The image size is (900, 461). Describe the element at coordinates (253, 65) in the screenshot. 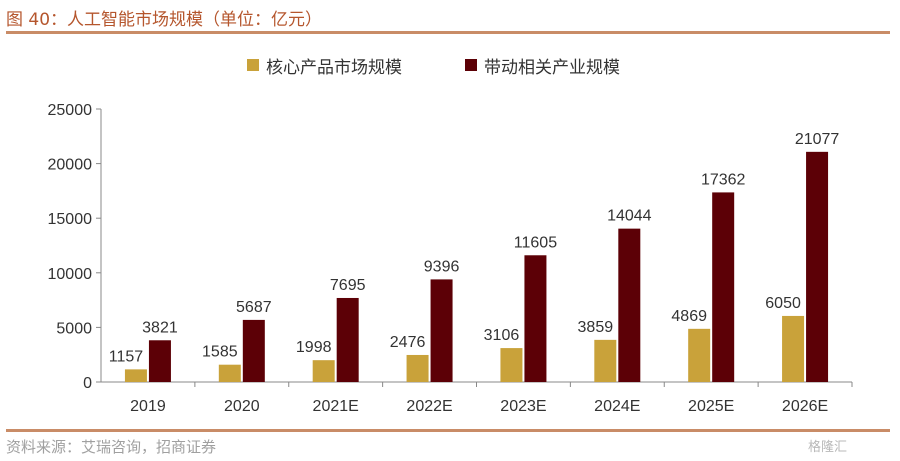

I see `legend-swatch-core` at that location.